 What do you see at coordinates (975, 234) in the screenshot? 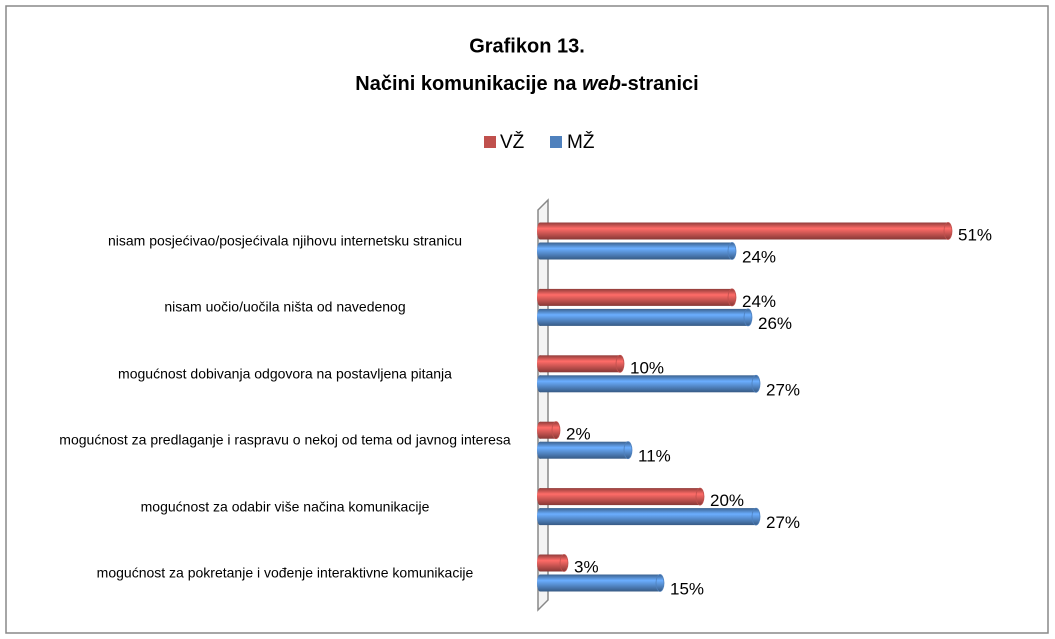
I see `value-label: 51%` at bounding box center [975, 234].